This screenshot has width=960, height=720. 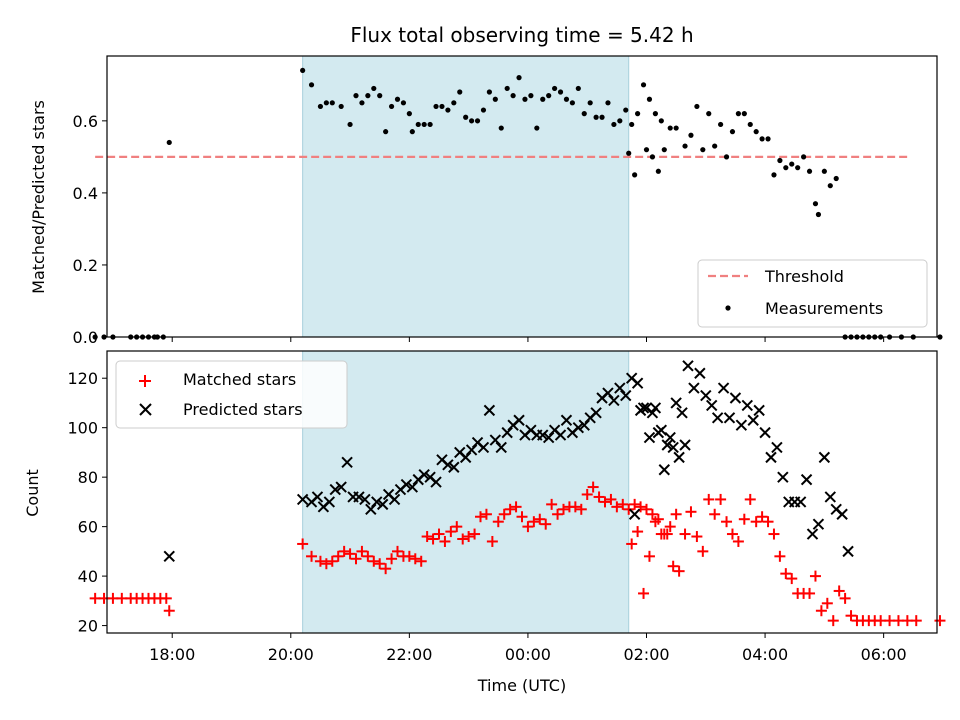 I want to click on top-y-tick-label: 0.2, so click(x=85, y=265).